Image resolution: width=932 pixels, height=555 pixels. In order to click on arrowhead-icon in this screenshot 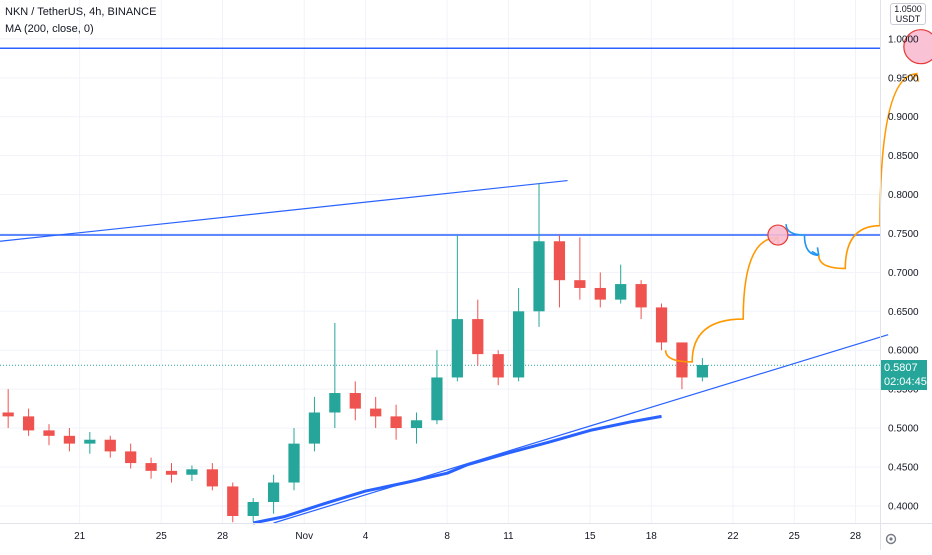, I will do `click(915, 77)`.